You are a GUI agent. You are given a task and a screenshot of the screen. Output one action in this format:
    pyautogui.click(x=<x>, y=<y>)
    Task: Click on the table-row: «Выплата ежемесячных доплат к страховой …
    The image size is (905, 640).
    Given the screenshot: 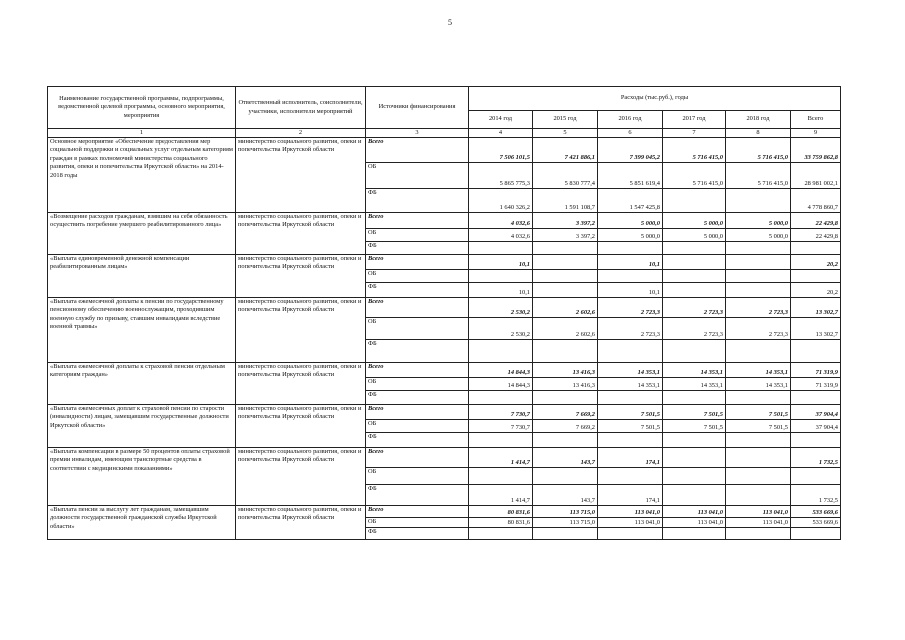 What is the action you would take?
    pyautogui.click(x=444, y=426)
    